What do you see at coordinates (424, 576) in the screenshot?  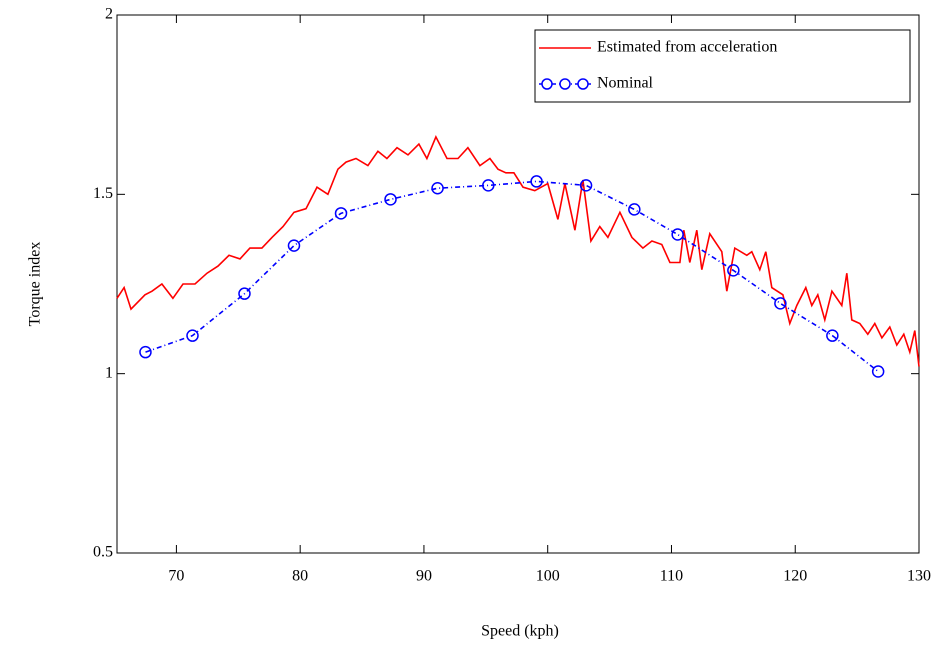 I see `x-tick-label: 90` at bounding box center [424, 576].